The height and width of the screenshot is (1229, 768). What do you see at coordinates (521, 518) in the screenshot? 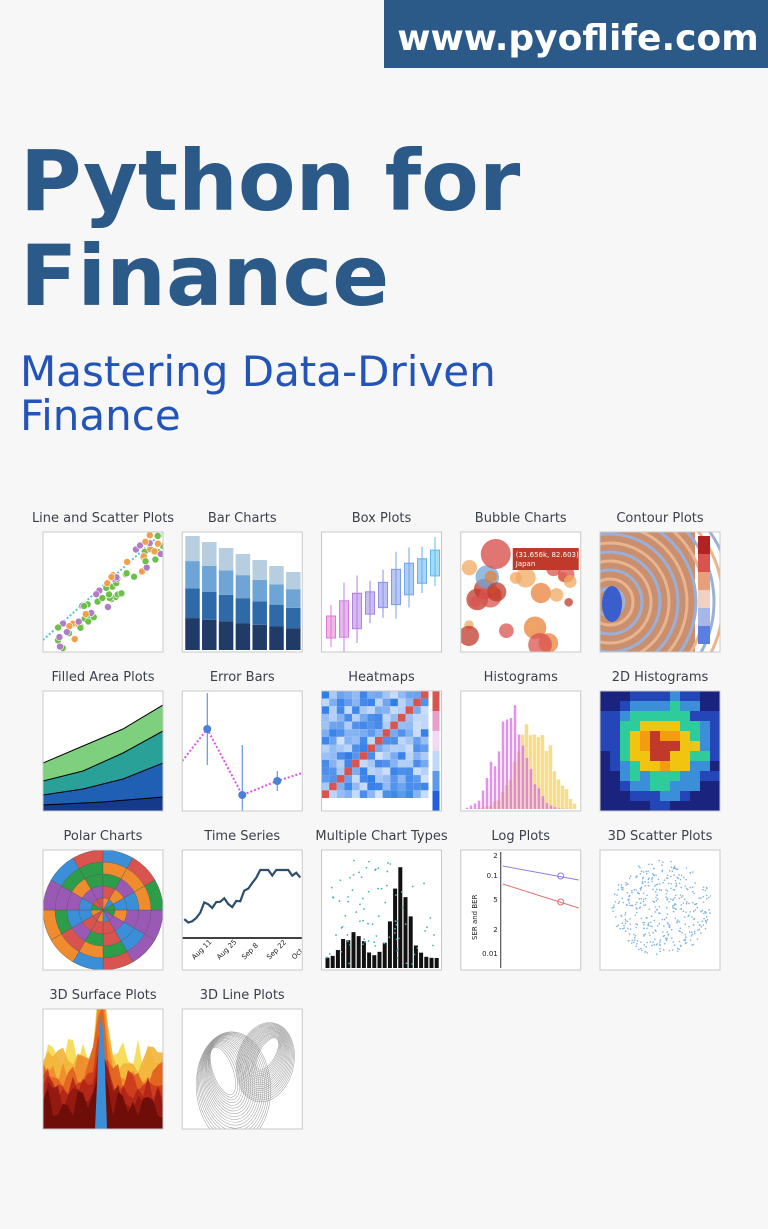
I see `thumbnail-label: Bubble Charts` at bounding box center [521, 518].